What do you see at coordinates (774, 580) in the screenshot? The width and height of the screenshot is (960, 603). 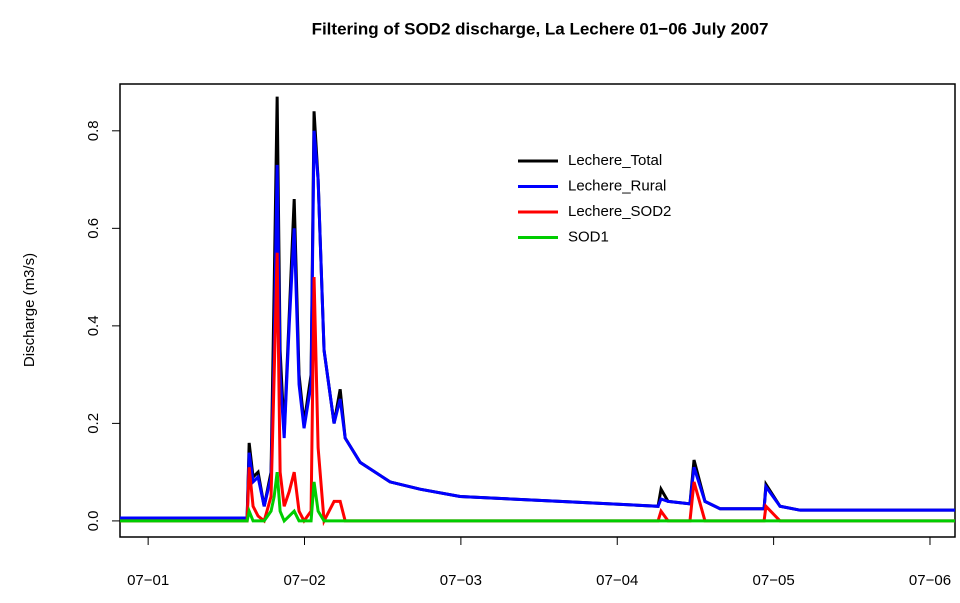 I see `x-tick-label: 07−05` at bounding box center [774, 580].